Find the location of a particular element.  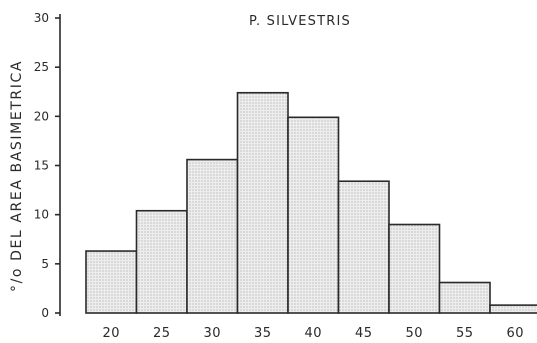

y-axis-label: °/o DEL AREA BASIMETRICA is located at coordinates (17, 176).